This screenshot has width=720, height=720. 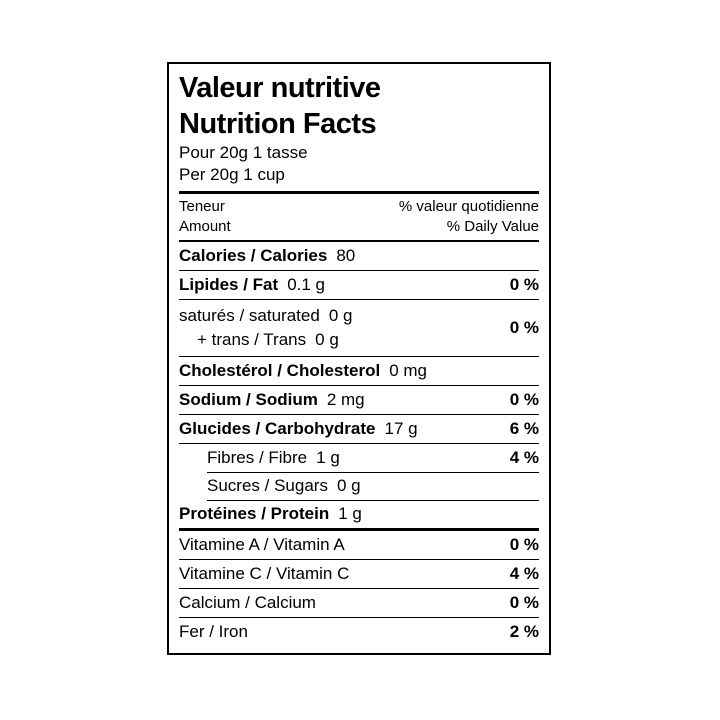 I want to click on nutrient-name: Sodium / Sodium 2 mg, so click(x=272, y=399).